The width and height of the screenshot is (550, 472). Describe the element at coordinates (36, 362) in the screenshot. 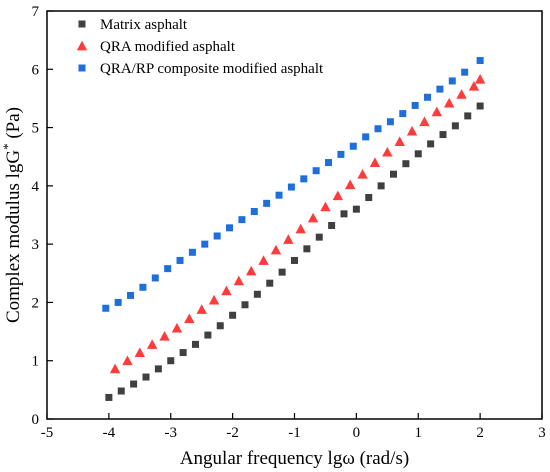

I see `y-tick-label: 1` at that location.